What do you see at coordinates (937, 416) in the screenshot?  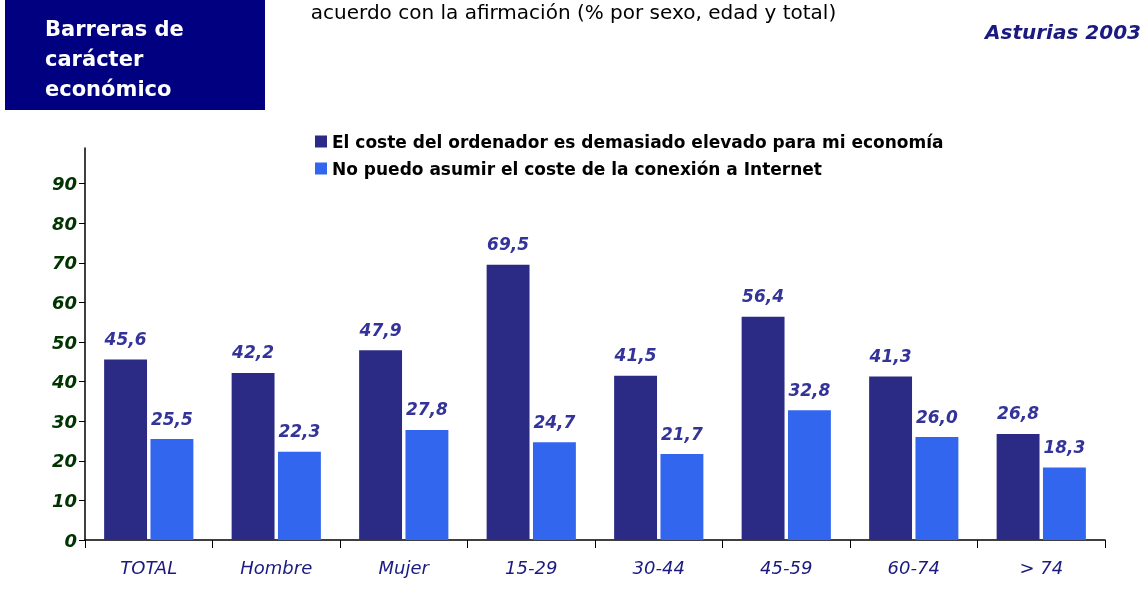 I see `data-label: 26,0` at bounding box center [937, 416].